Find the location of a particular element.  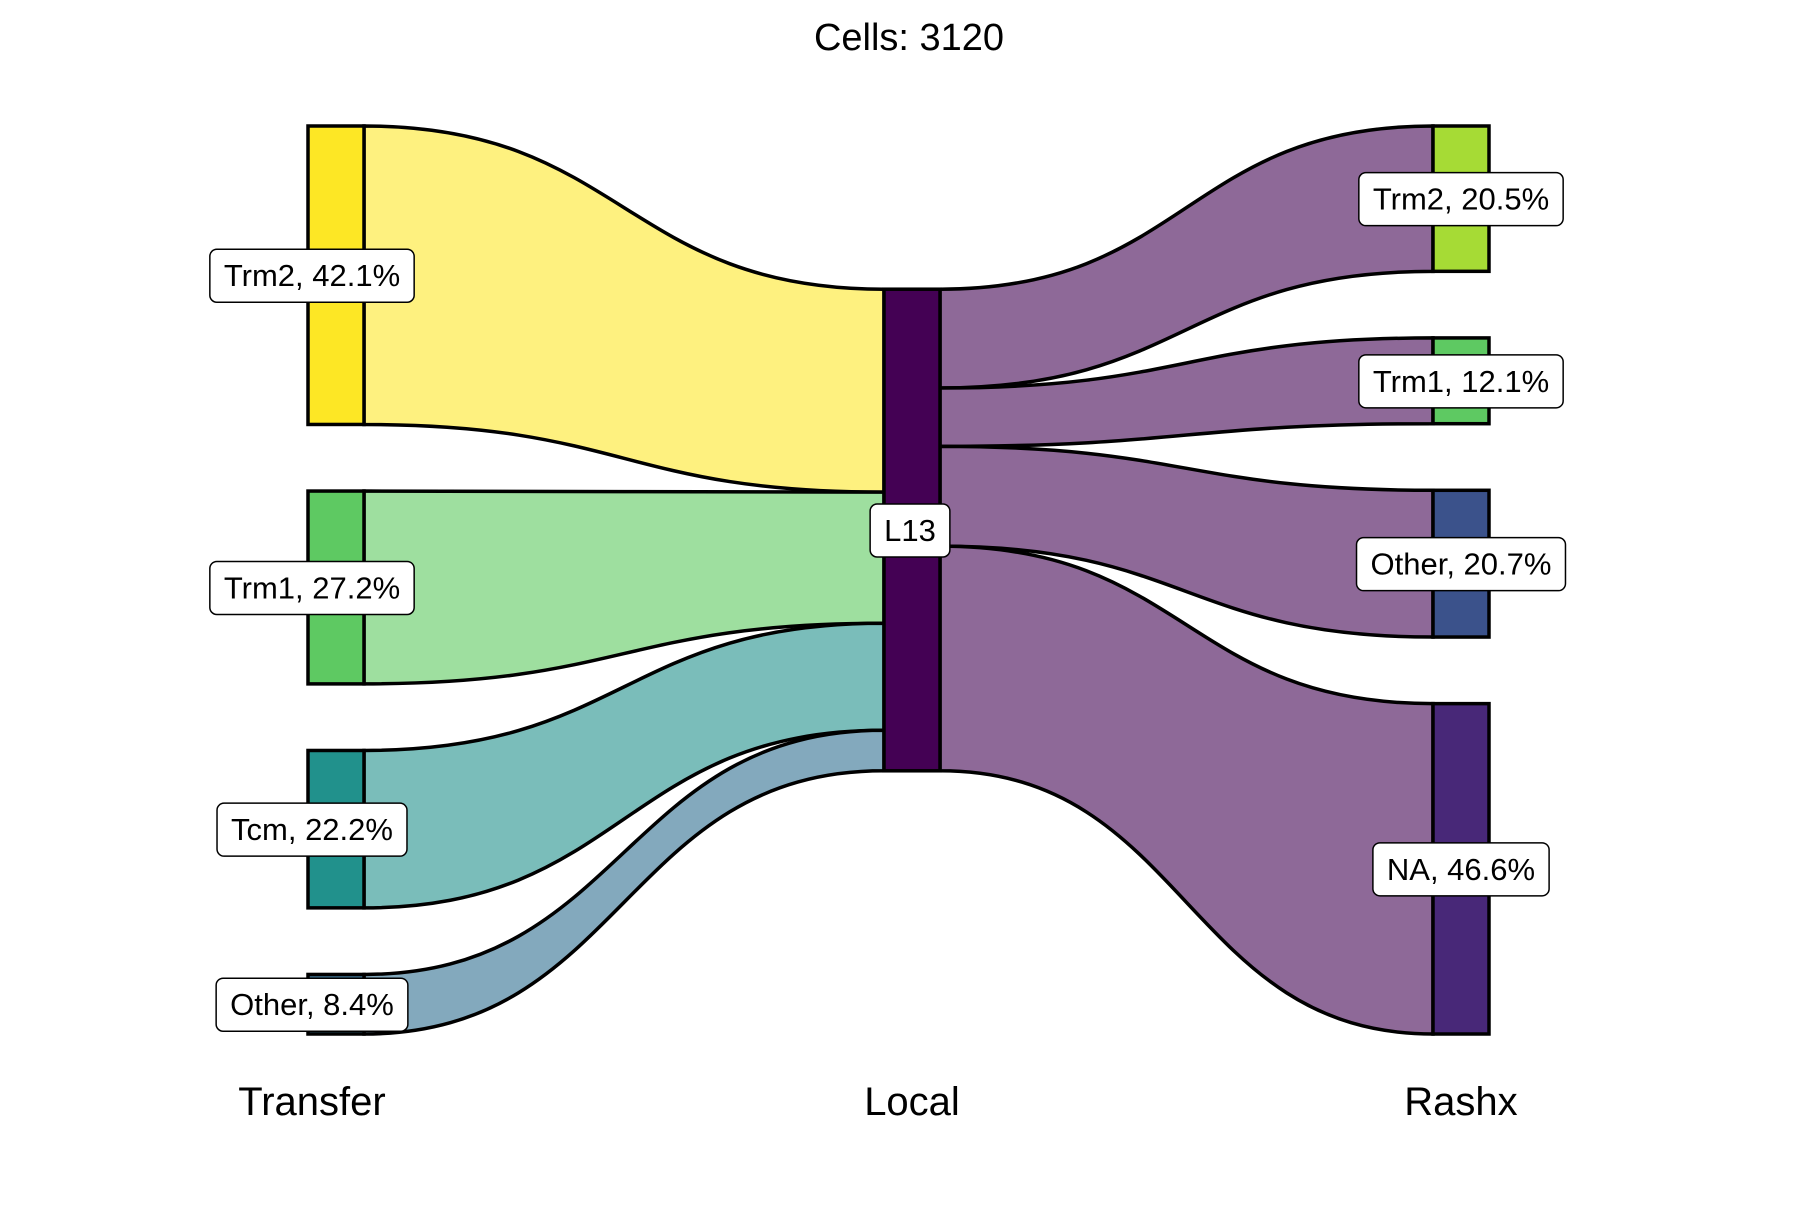

node-label-transfer-other: Other, 8.4% is located at coordinates (312, 1004).